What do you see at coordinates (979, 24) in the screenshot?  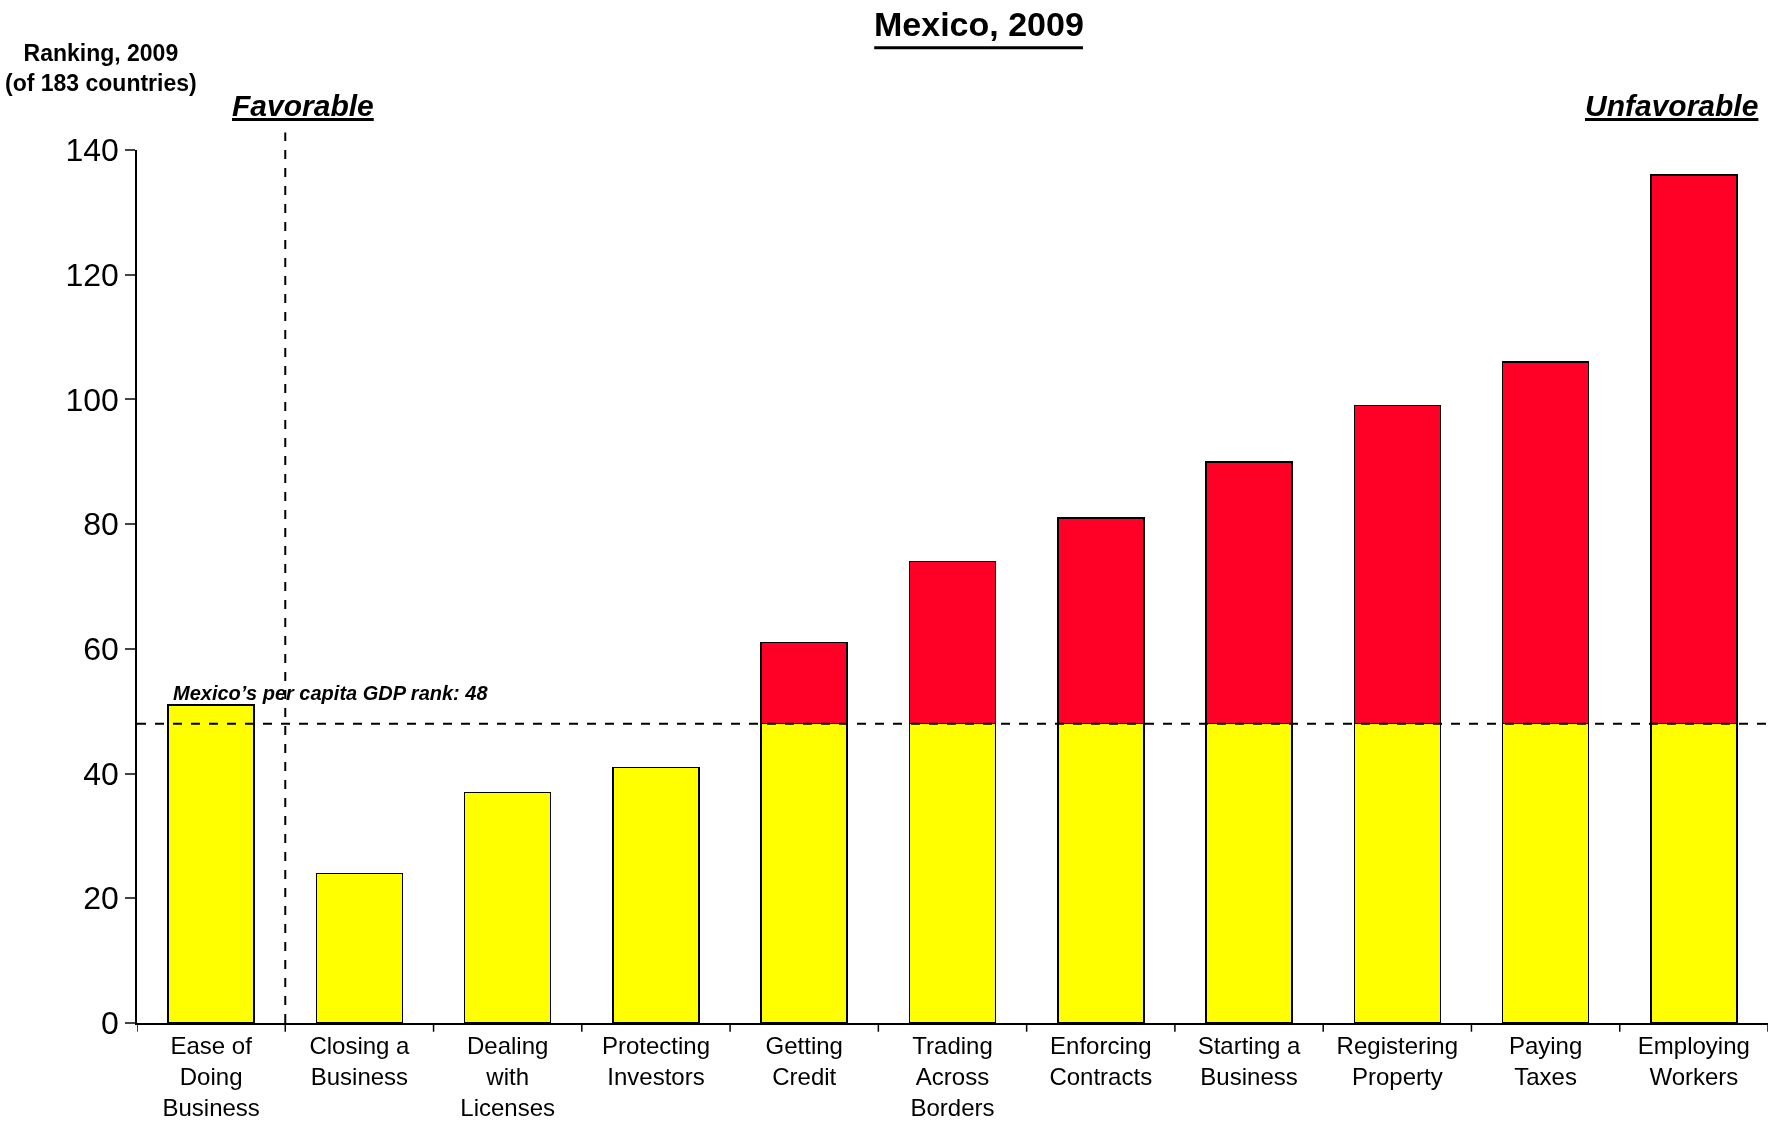 I see `chart-title: Mexico, 2009` at bounding box center [979, 24].